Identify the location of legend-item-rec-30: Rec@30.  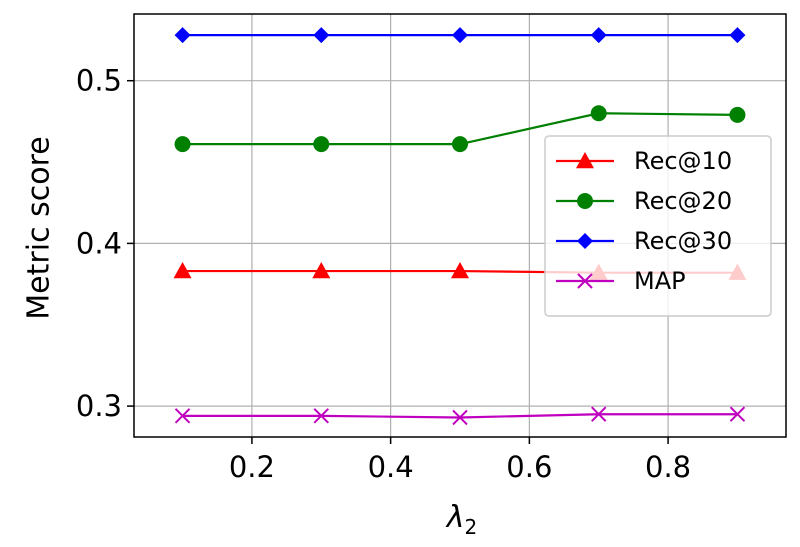
(644, 241).